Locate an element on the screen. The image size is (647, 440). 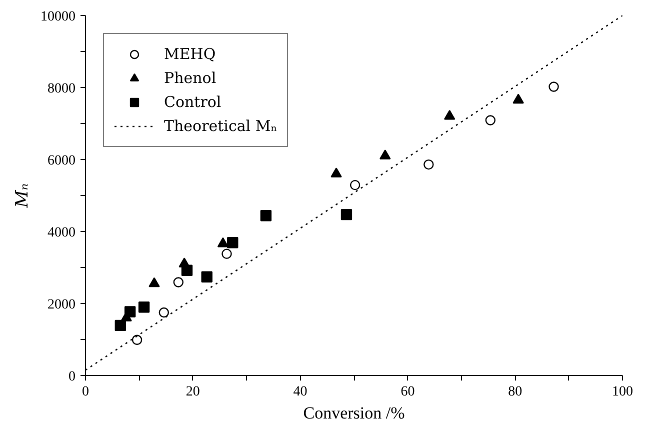
x-tick-label: 40 is located at coordinates (300, 392).